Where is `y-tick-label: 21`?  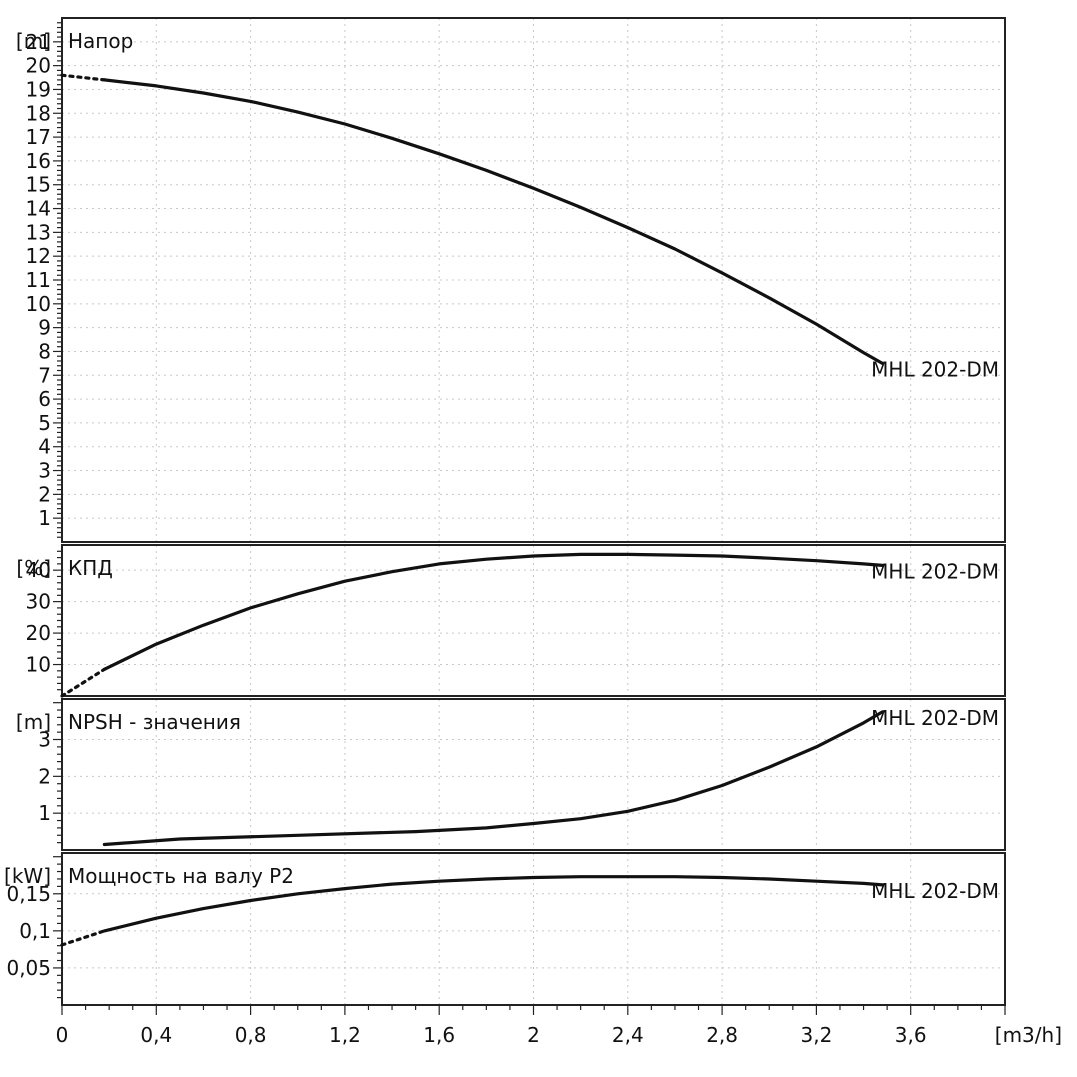 y-tick-label: 21 is located at coordinates (38, 42).